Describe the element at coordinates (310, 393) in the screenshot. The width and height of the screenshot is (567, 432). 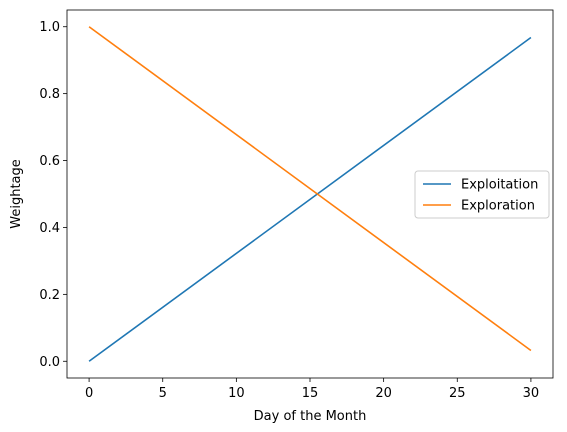
I see `x-tick-label: 15` at that location.